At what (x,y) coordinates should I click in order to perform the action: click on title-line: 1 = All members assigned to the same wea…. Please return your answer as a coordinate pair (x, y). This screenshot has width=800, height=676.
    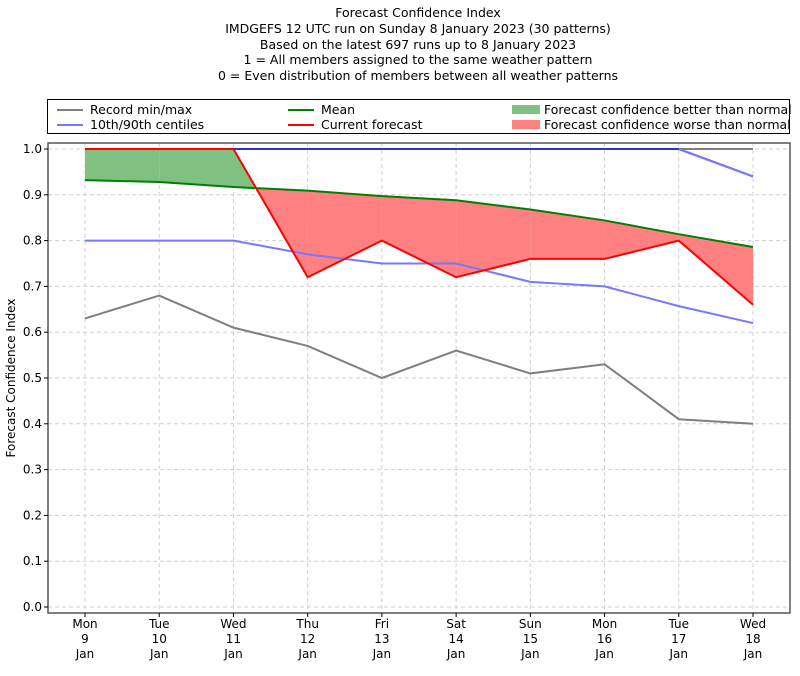
    Looking at the image, I should click on (418, 60).